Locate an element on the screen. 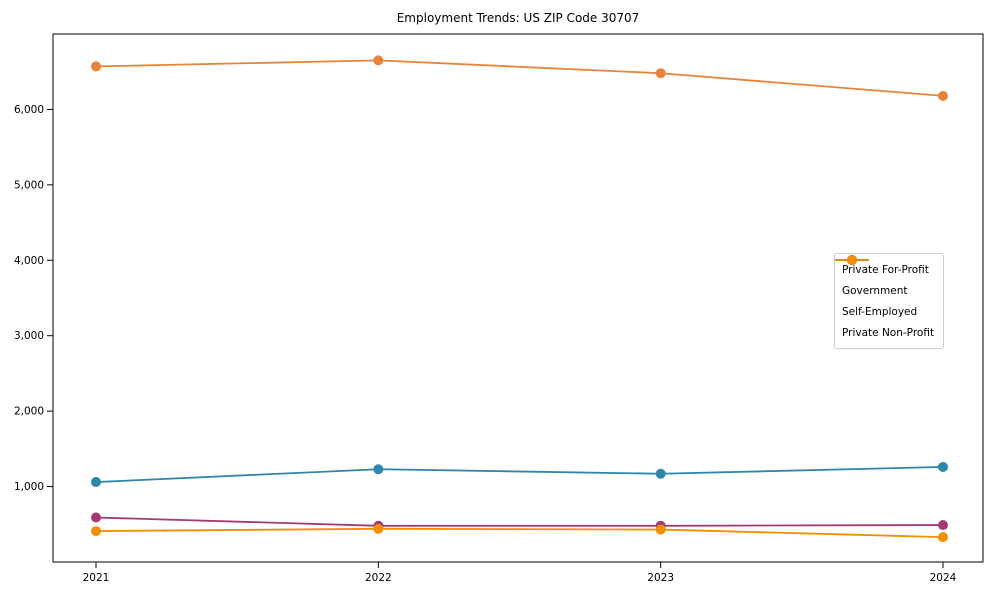 This screenshot has height=600, width=1000. series-line-government is located at coordinates (519, 474).